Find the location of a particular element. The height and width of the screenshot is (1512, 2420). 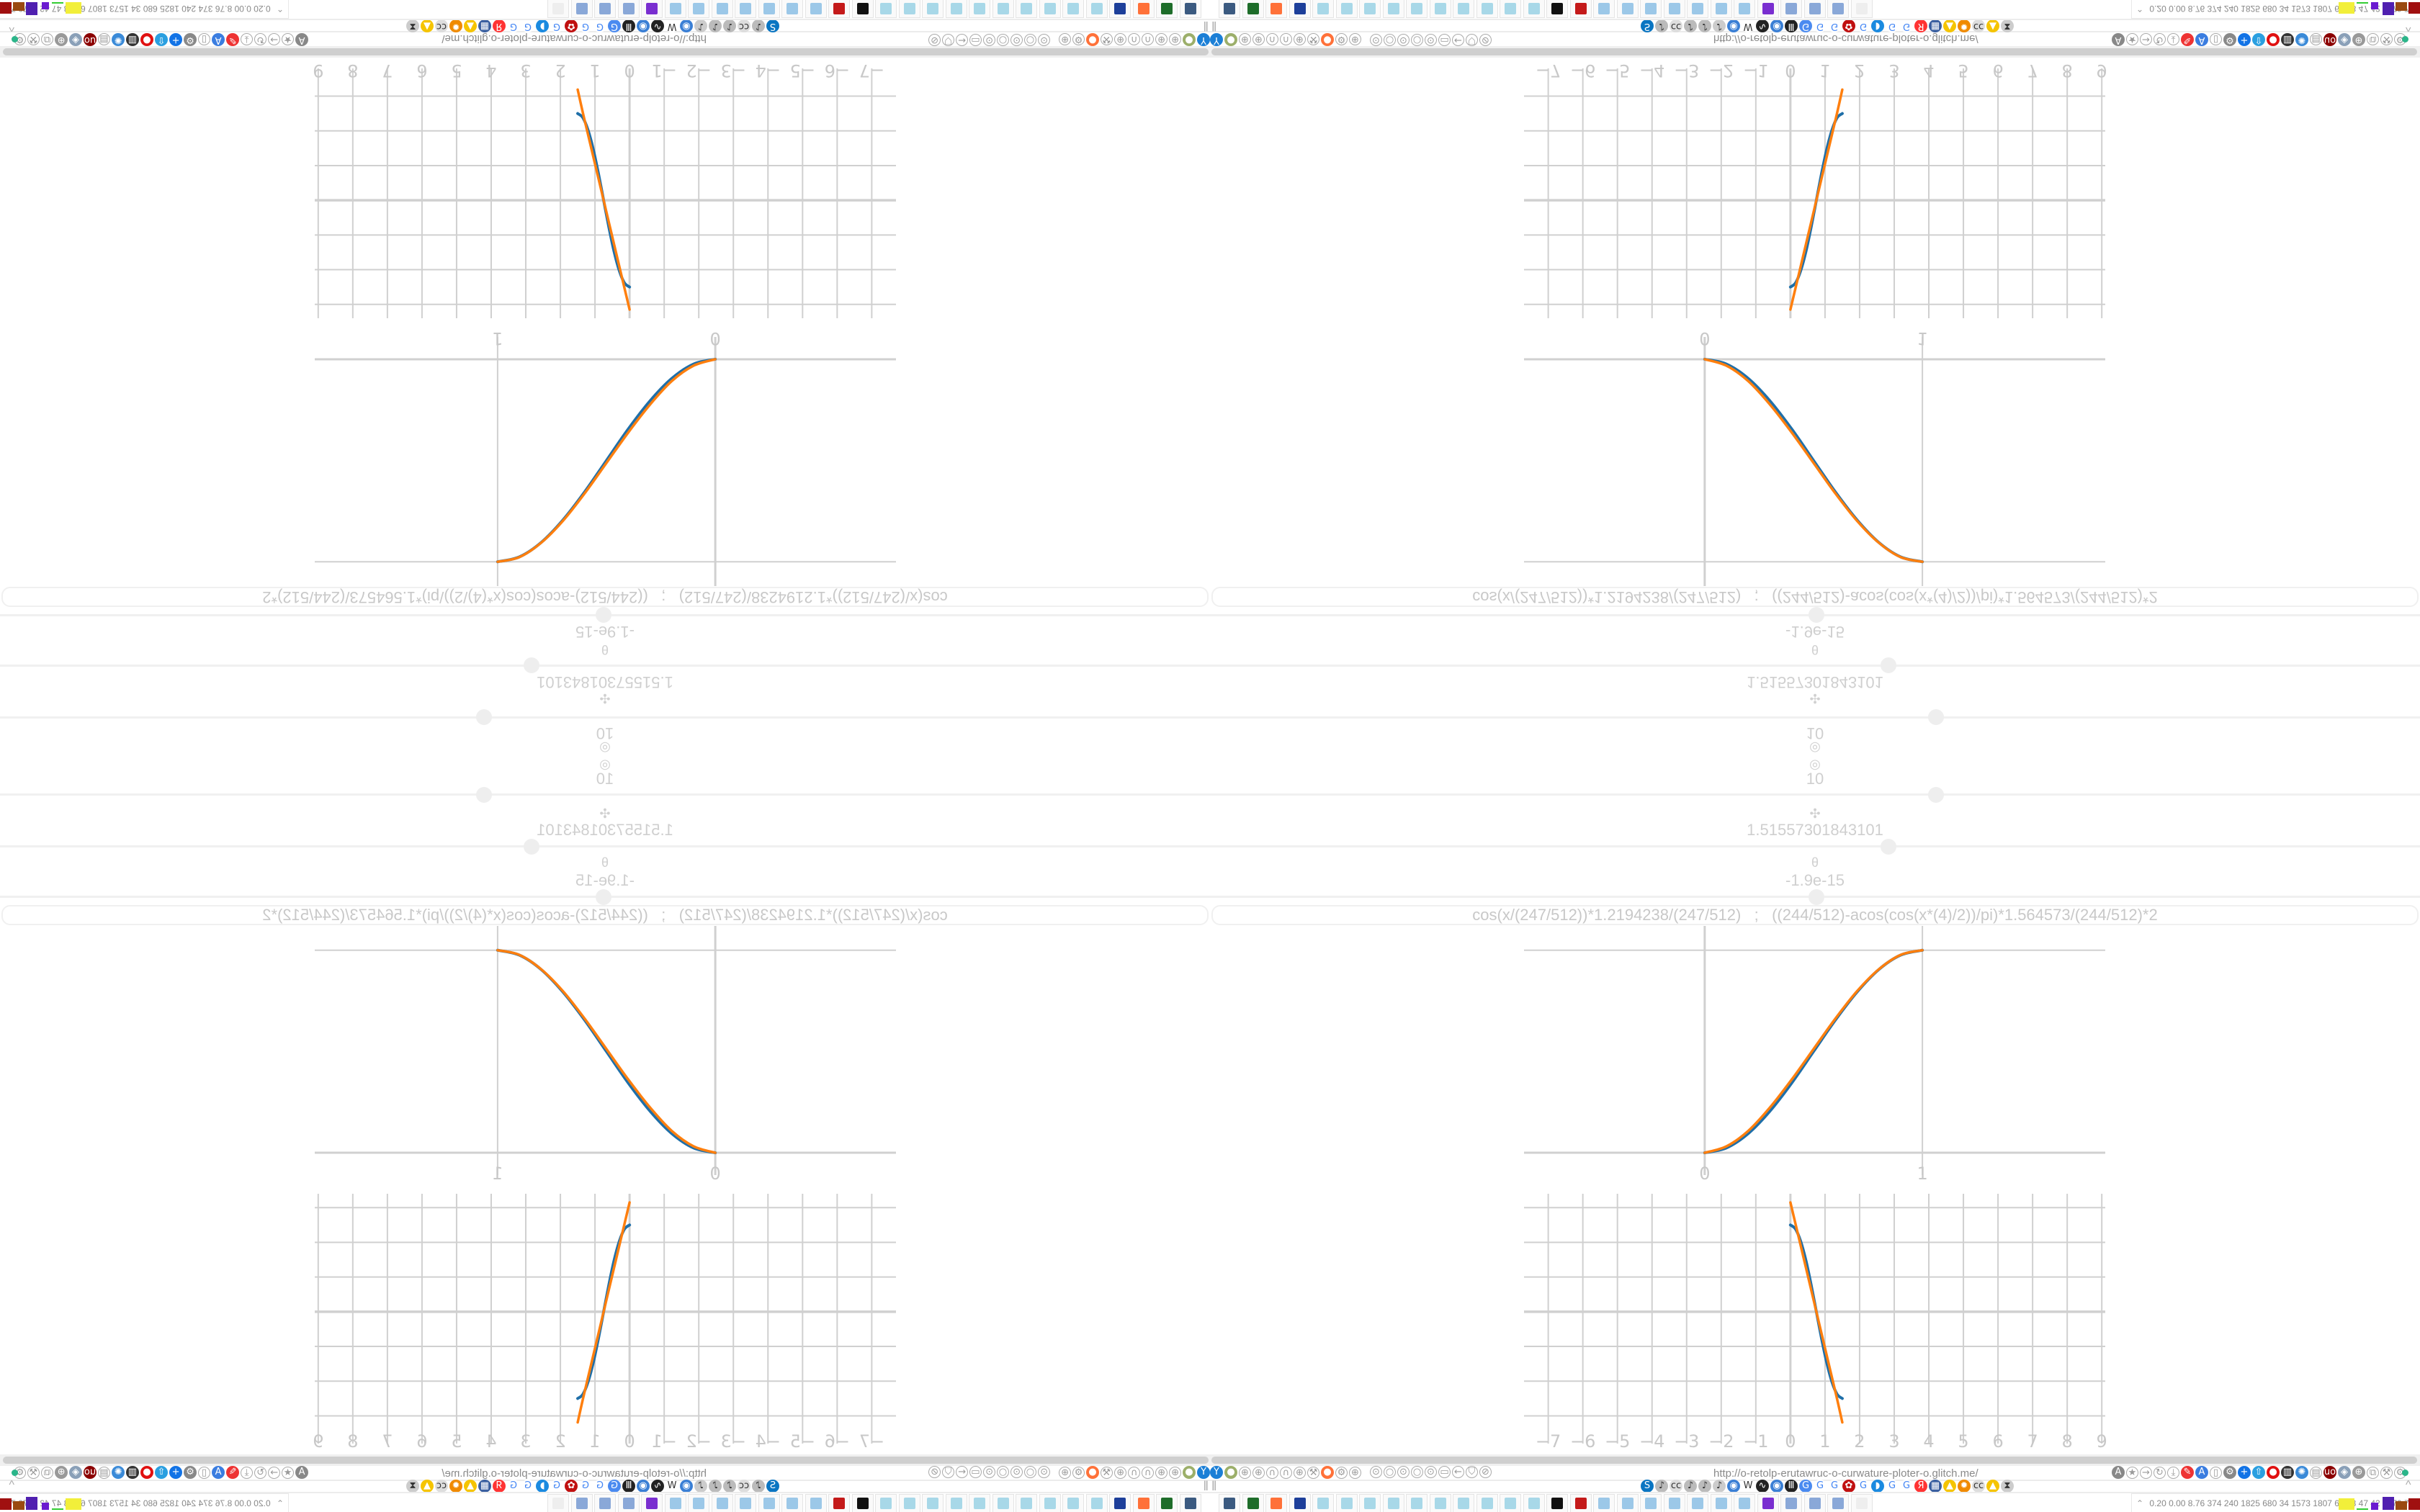

wrench-icon: ⚒ is located at coordinates (1107, 1472).